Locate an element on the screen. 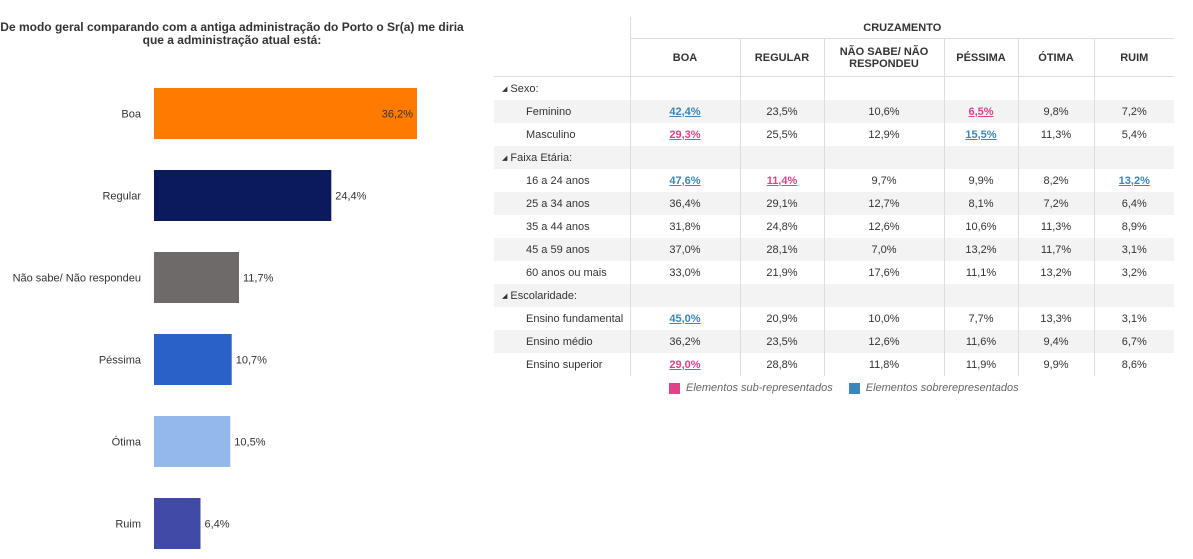 Image resolution: width=1193 pixels, height=559 pixels. value-label-5: 6,4% is located at coordinates (216, 525).